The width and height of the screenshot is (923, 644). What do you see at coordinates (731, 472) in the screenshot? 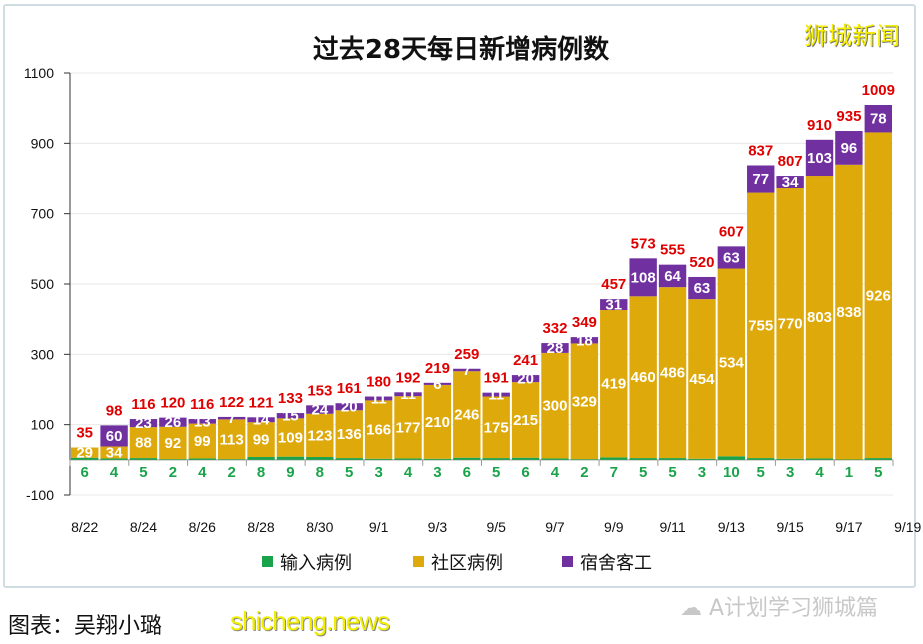
I see `segment-label-imported: 10` at bounding box center [731, 472].